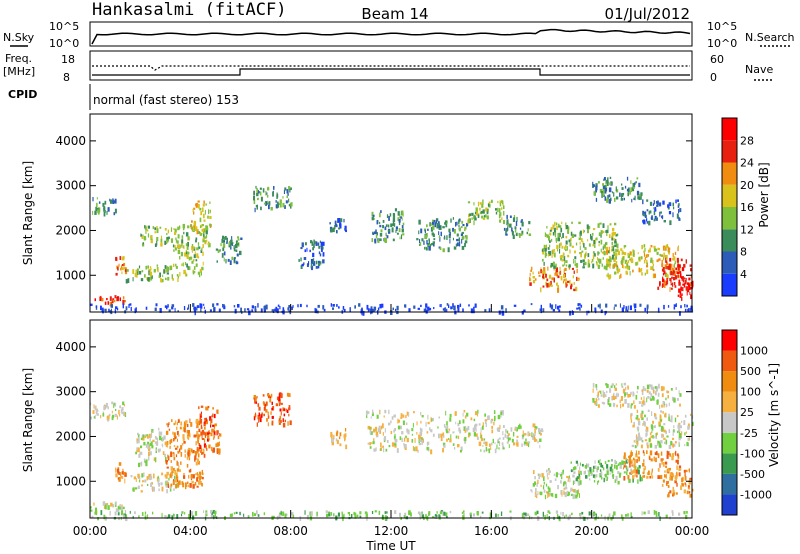 This screenshot has height=554, width=800. I want to click on colorbar-tick-label: 500, so click(750, 371).